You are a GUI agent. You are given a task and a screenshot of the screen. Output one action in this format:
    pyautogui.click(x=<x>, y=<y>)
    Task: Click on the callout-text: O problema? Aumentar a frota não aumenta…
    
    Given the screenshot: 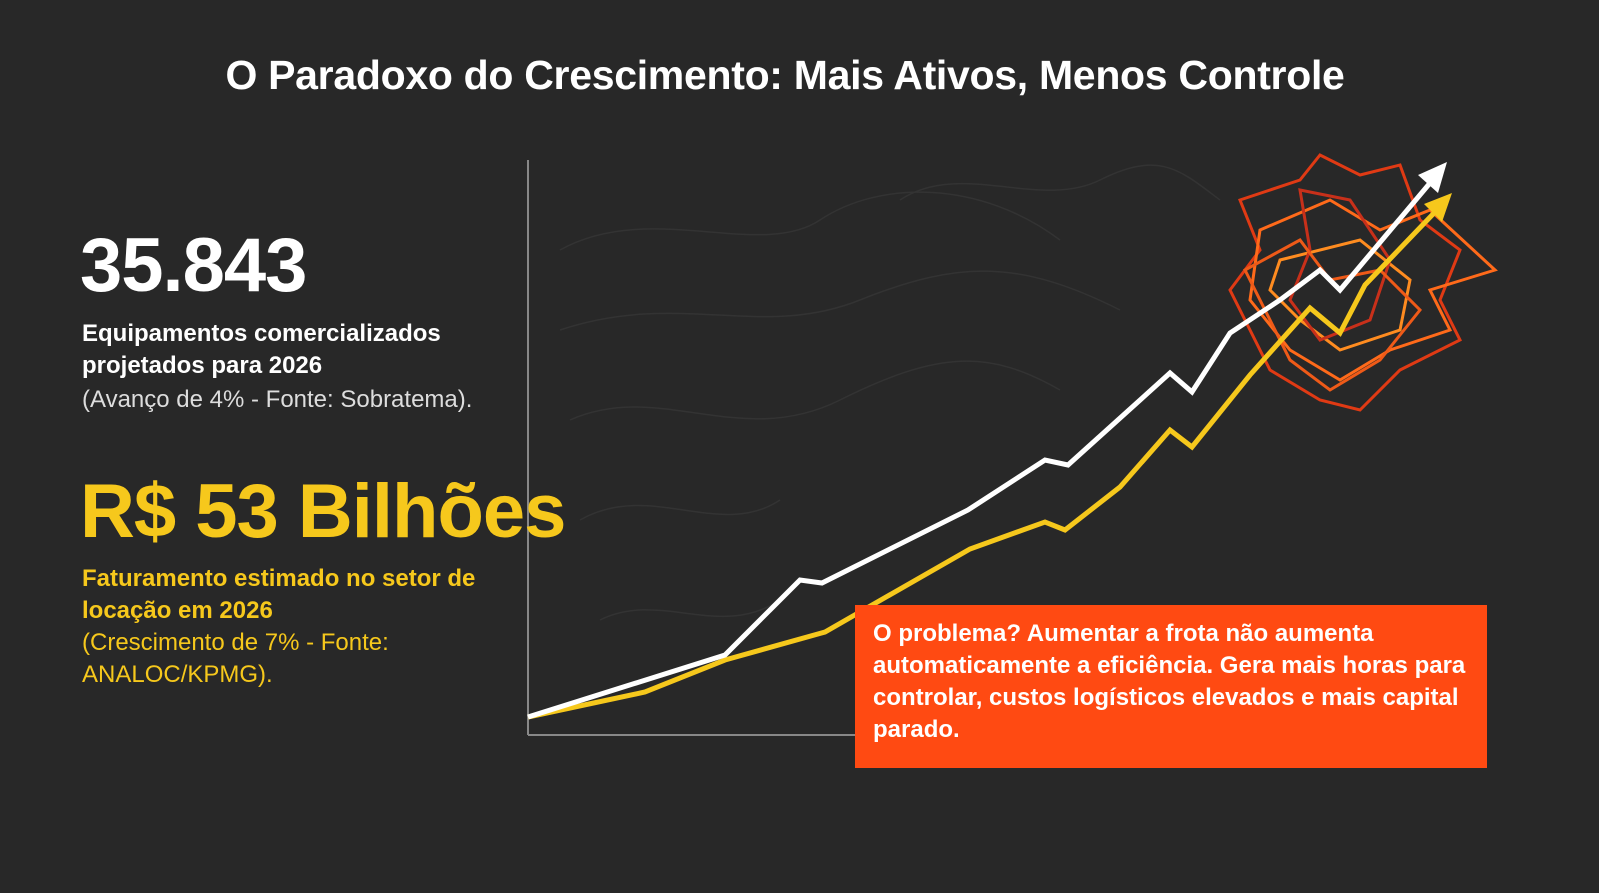 What is the action you would take?
    pyautogui.click(x=1169, y=681)
    